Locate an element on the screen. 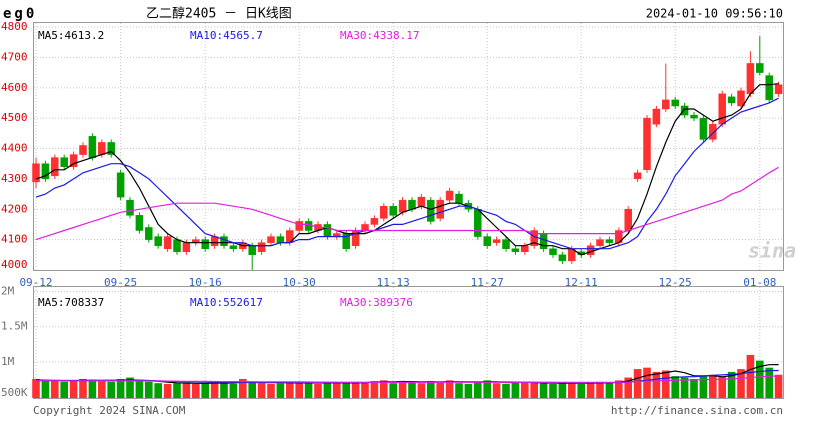 The height and width of the screenshot is (421, 819). x-tick-label: 11-13 is located at coordinates (393, 282).